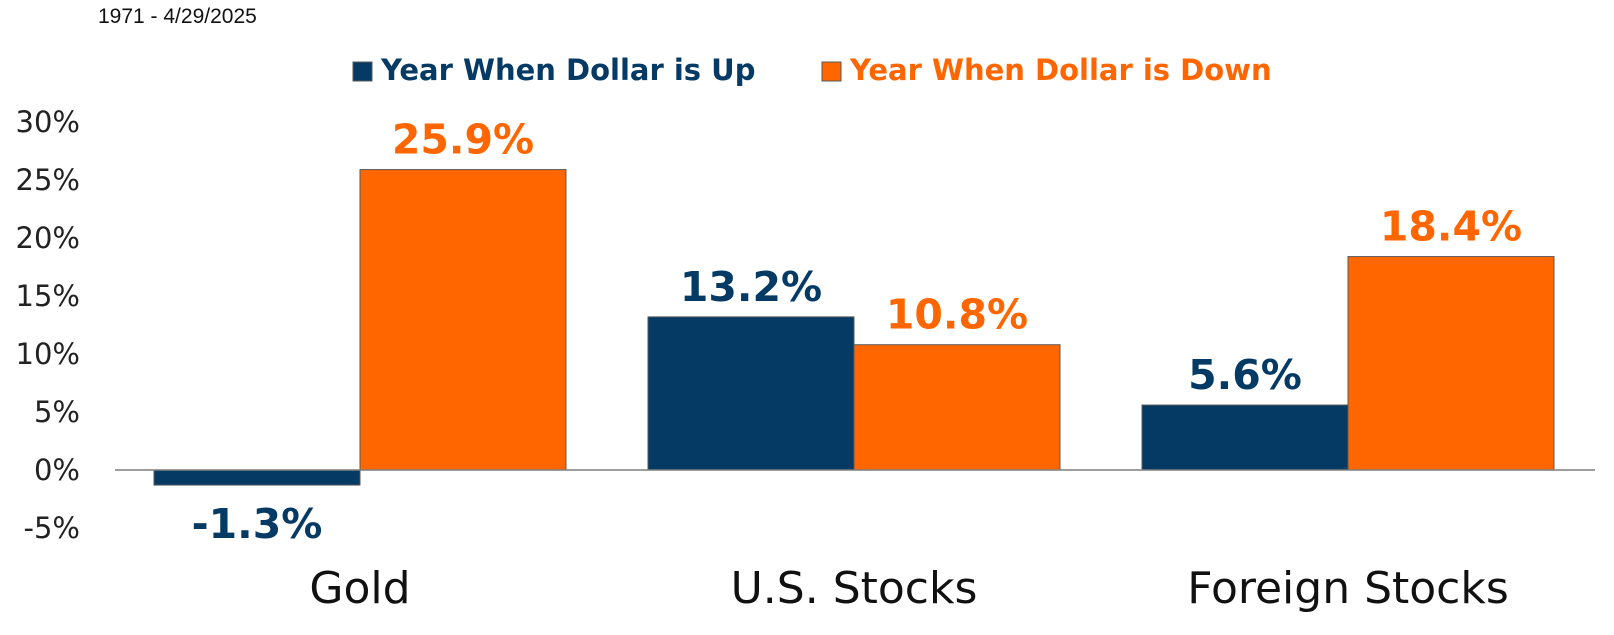  I want to click on y-tick-label: 25%, so click(48, 180).